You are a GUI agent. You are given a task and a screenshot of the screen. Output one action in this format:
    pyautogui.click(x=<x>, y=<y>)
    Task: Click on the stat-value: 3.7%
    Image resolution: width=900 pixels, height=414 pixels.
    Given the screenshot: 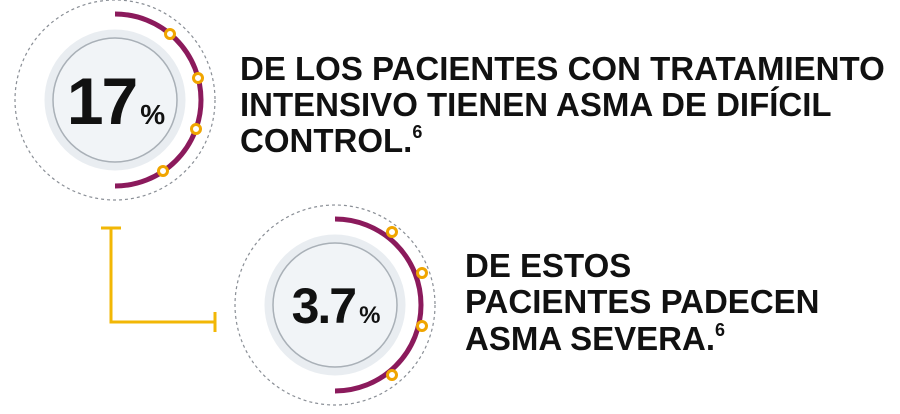 What is the action you would take?
    pyautogui.click(x=336, y=306)
    